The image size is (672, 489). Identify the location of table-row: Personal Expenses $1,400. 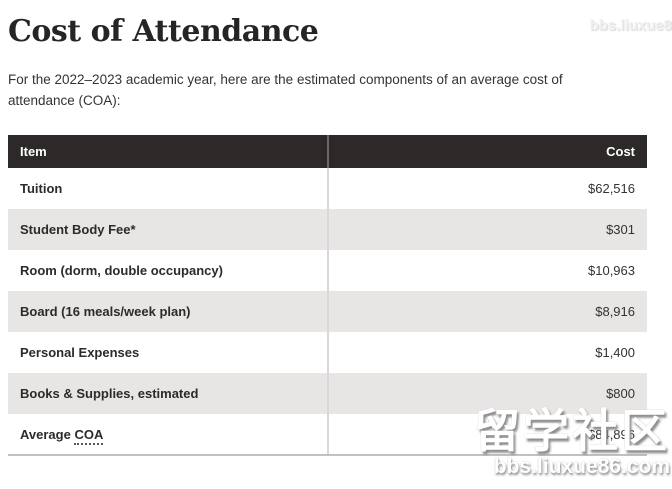
(327, 352).